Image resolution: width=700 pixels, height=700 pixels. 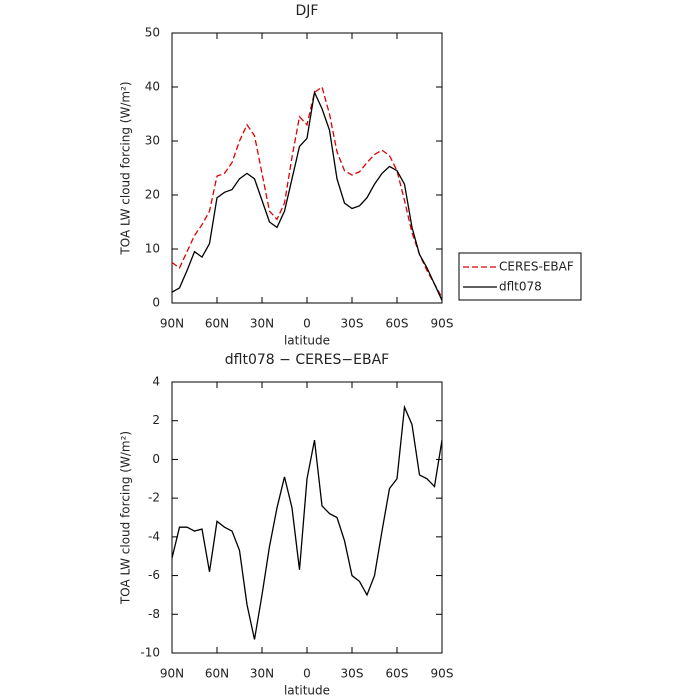 What do you see at coordinates (520, 276) in the screenshot?
I see `legend-box` at bounding box center [520, 276].